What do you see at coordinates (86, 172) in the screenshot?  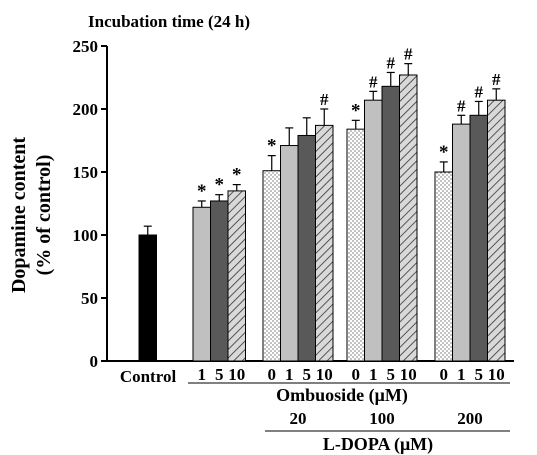 I see `y-tick-label-150: 150` at bounding box center [86, 172].